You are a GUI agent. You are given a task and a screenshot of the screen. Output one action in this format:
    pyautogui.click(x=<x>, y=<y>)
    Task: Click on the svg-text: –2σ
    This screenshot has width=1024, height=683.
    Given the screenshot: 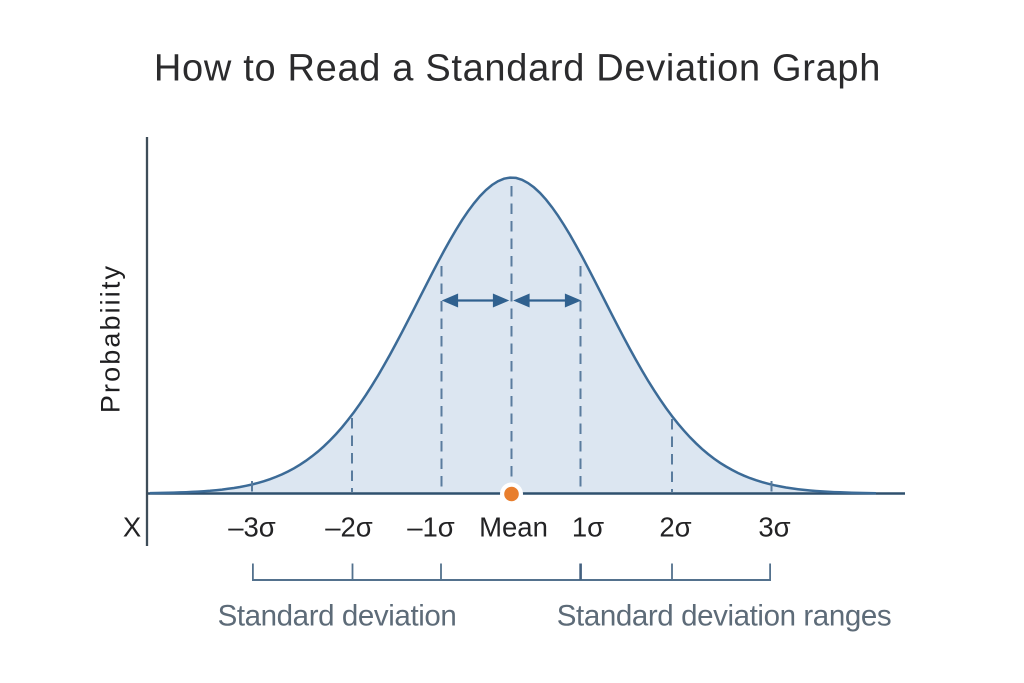 What is the action you would take?
    pyautogui.click(x=349, y=527)
    